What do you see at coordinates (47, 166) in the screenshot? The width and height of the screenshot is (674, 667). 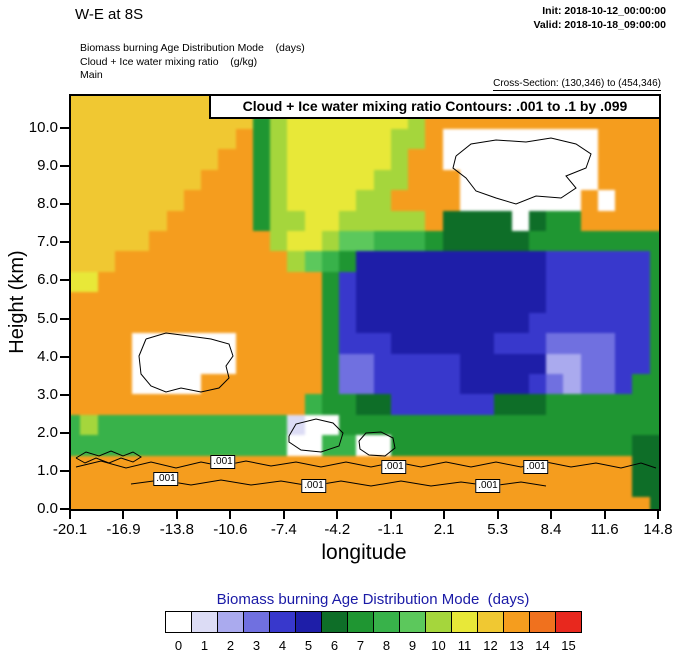 I see `y-tick-label: 9.0` at bounding box center [47, 166].